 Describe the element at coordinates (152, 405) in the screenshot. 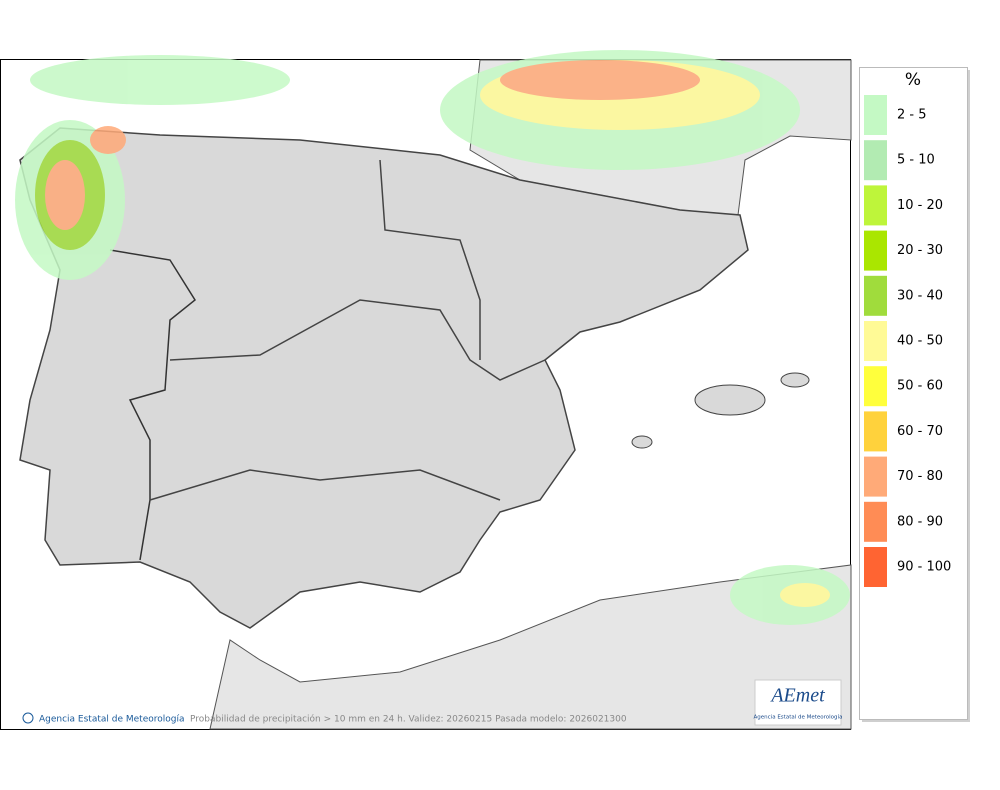

I see `portugal-border` at that location.